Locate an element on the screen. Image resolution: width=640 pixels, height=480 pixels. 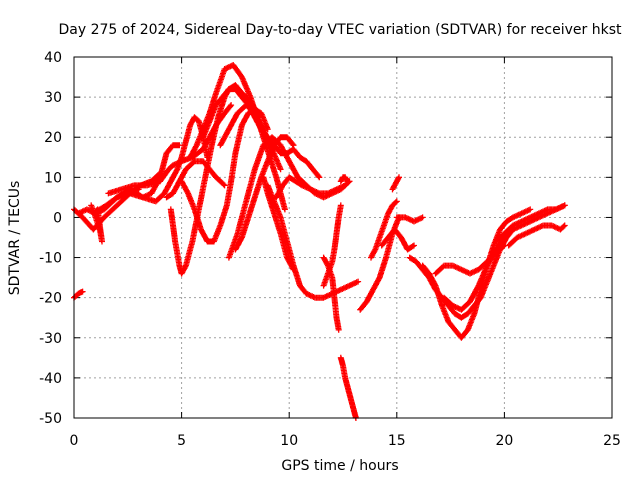
y-tick-label: 30 is located at coordinates (53, 98).